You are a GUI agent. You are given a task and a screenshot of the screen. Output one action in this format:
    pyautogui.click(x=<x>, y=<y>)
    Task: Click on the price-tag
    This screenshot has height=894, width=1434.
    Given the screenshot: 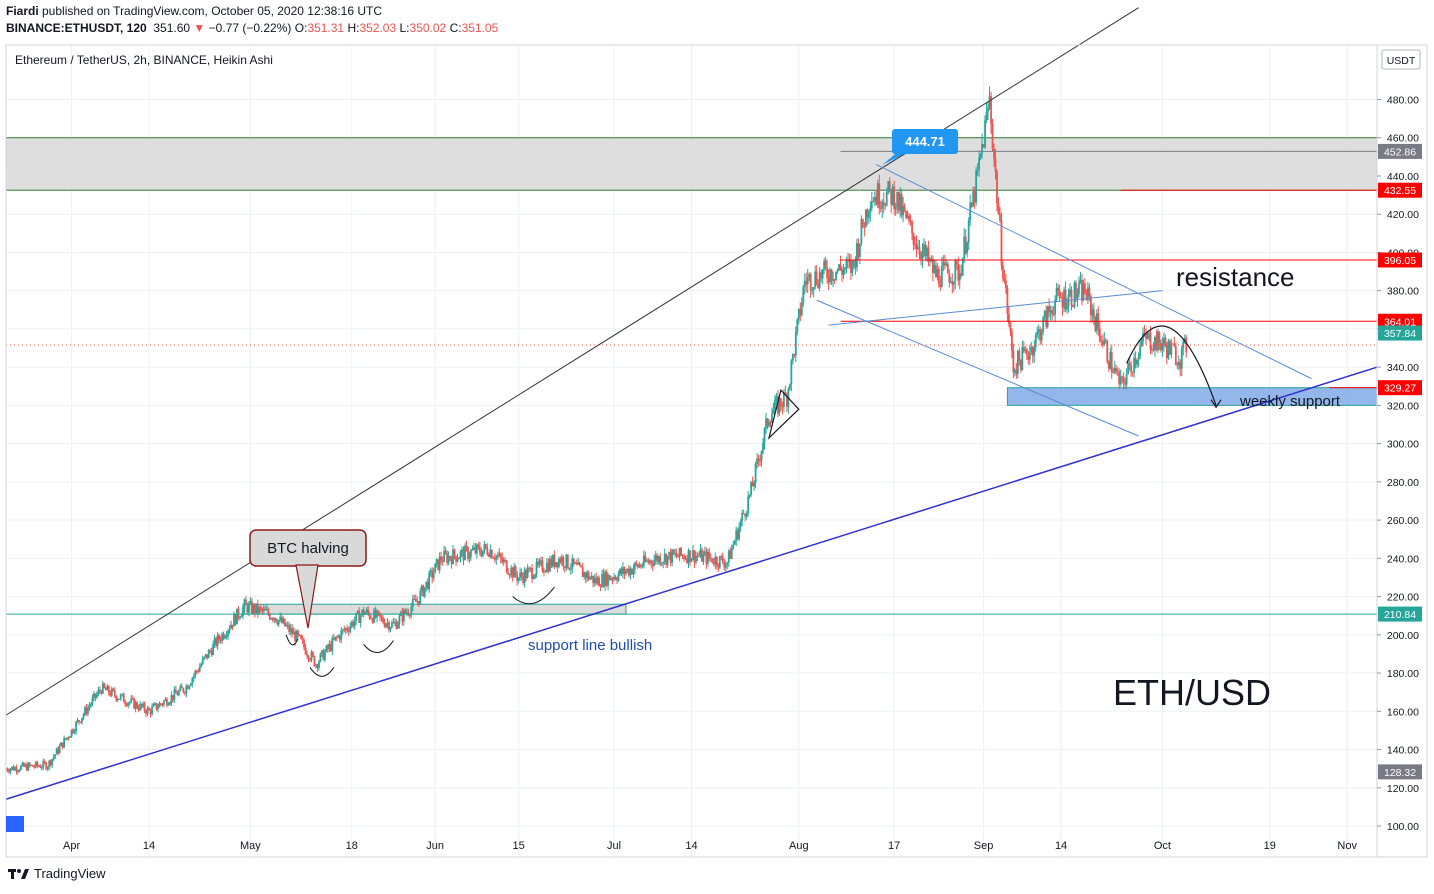 What is the action you would take?
    pyautogui.click(x=1400, y=260)
    